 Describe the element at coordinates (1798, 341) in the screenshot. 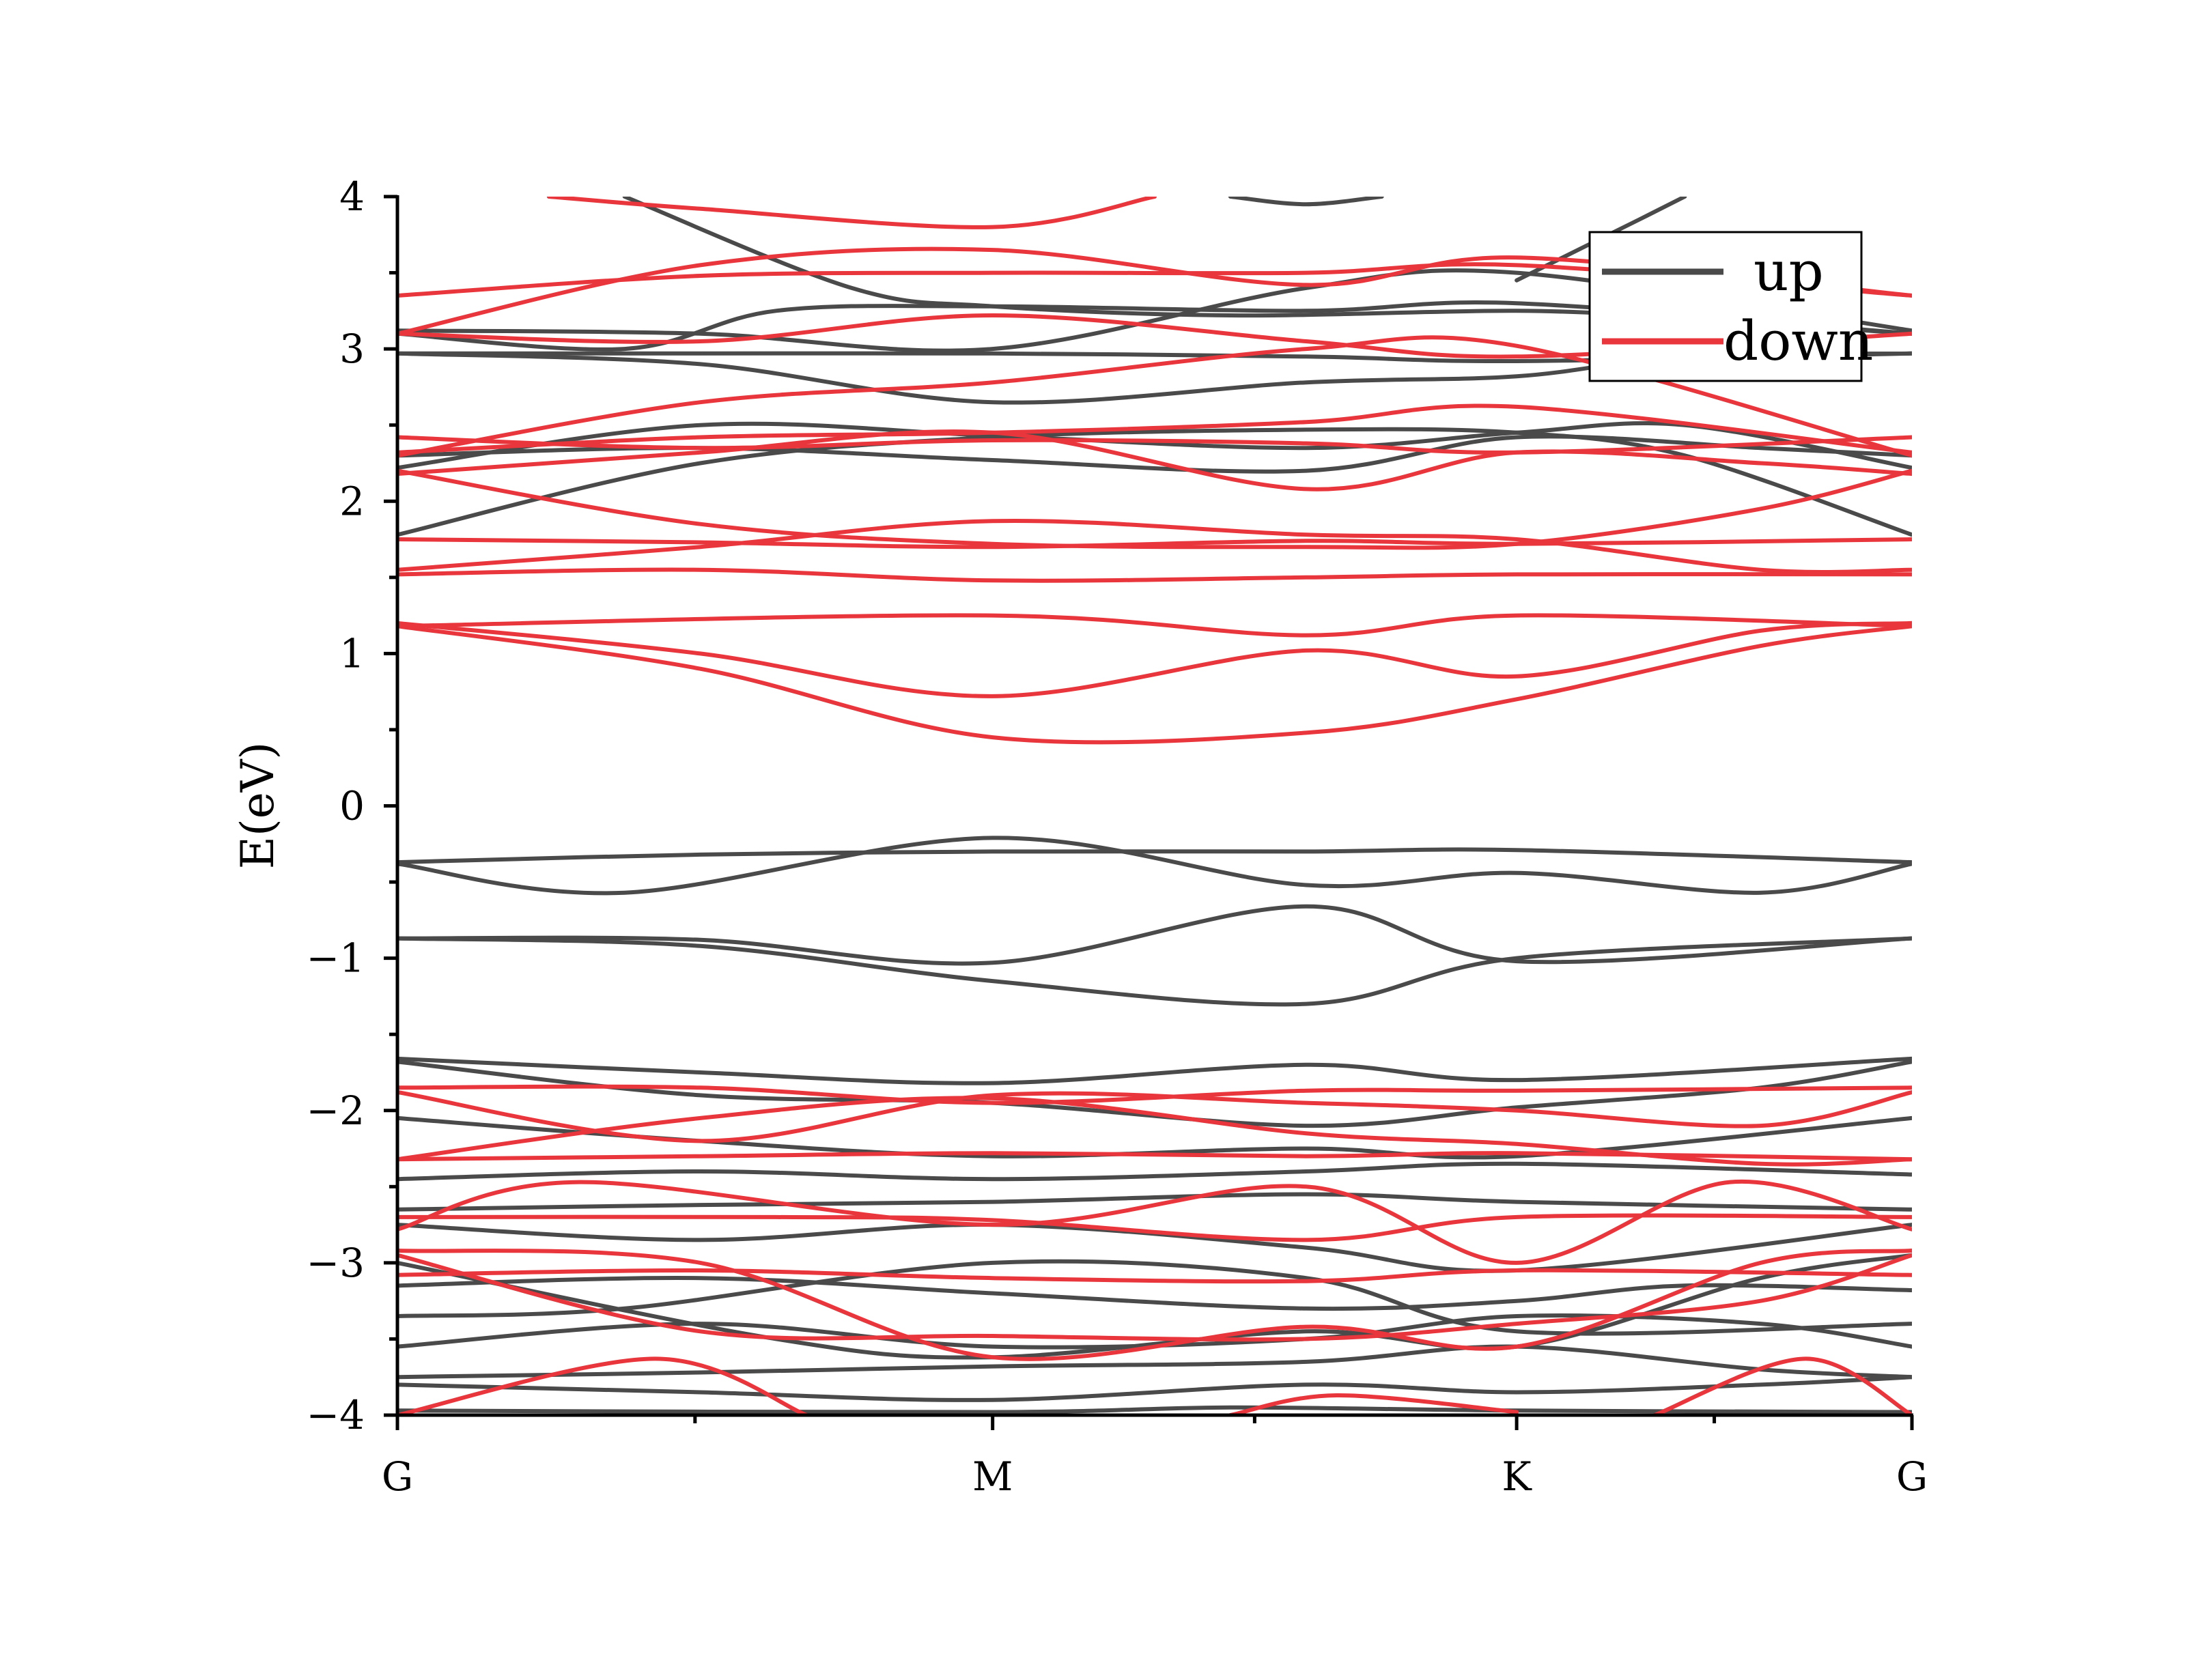

I see `legend-label-down: down` at that location.